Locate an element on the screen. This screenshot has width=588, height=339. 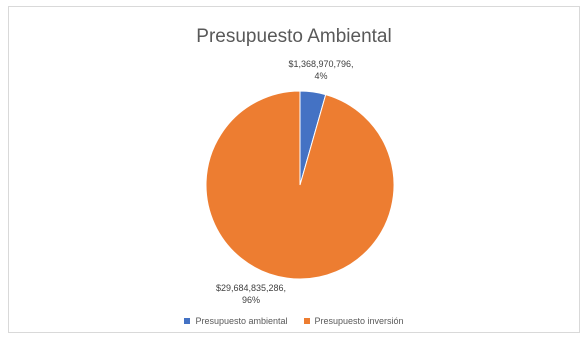
legend-item-ambiental: Presupuesto ambiental is located at coordinates (236, 321).